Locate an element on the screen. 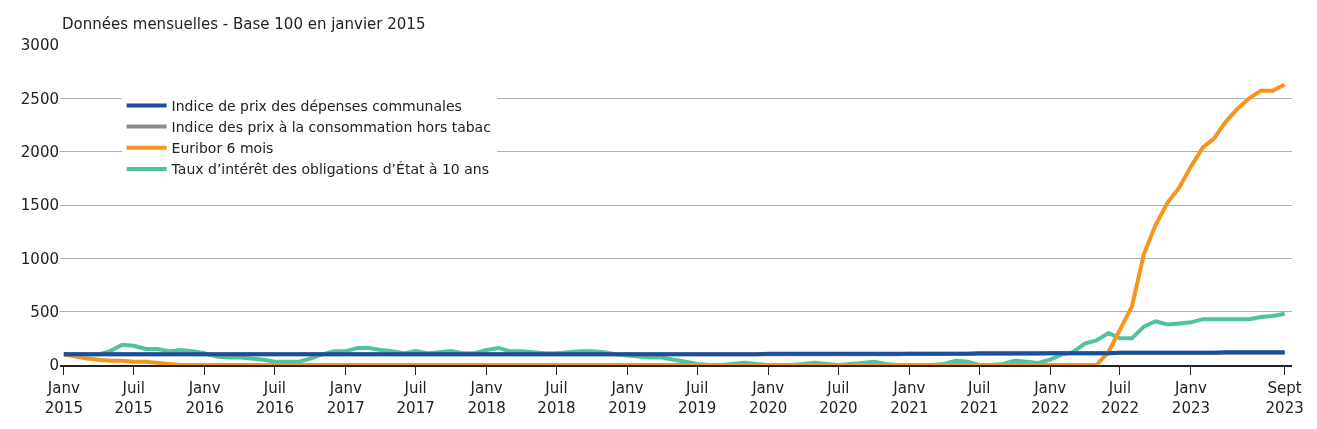 The width and height of the screenshot is (1317, 429). x-tick-label: Janv 2015 is located at coordinates (63, 398).